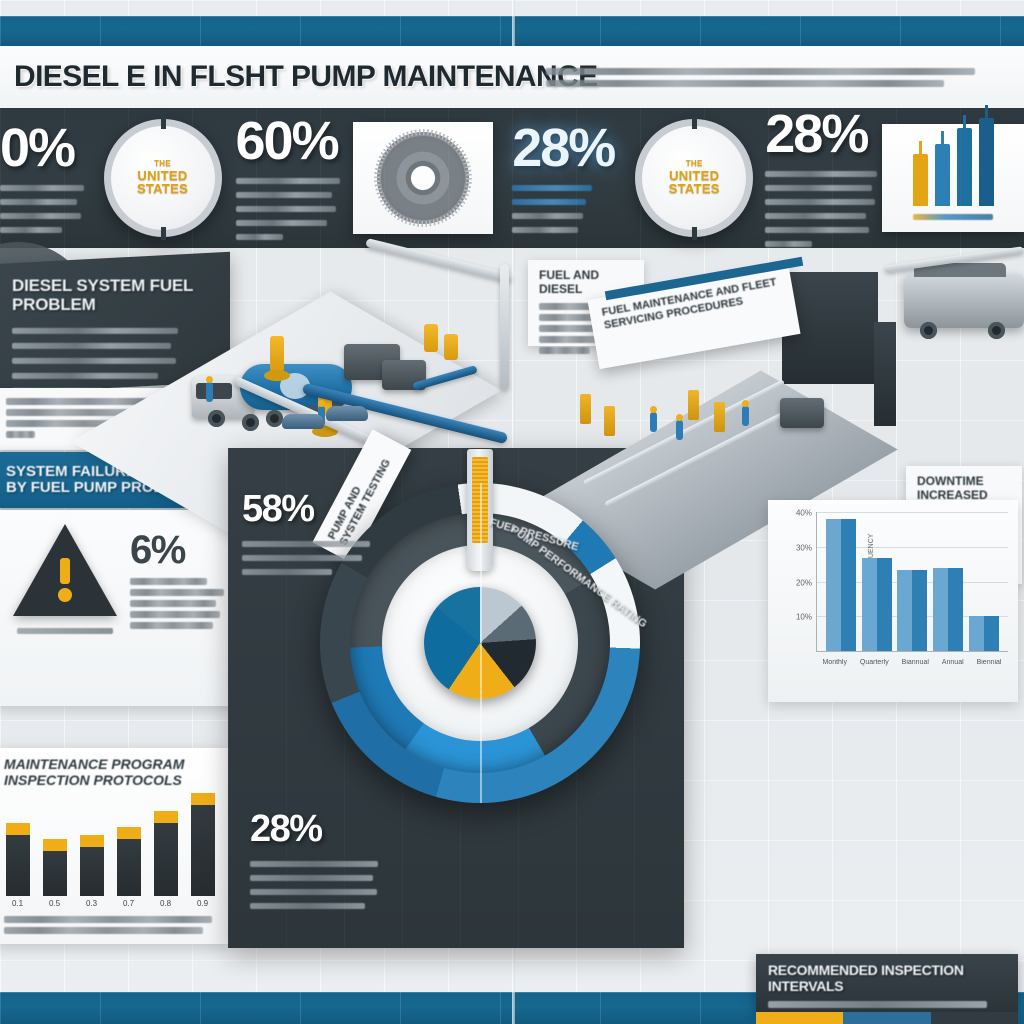 This screenshot has width=1024, height=1024. I want to click on tire-icon, so click(422, 178).